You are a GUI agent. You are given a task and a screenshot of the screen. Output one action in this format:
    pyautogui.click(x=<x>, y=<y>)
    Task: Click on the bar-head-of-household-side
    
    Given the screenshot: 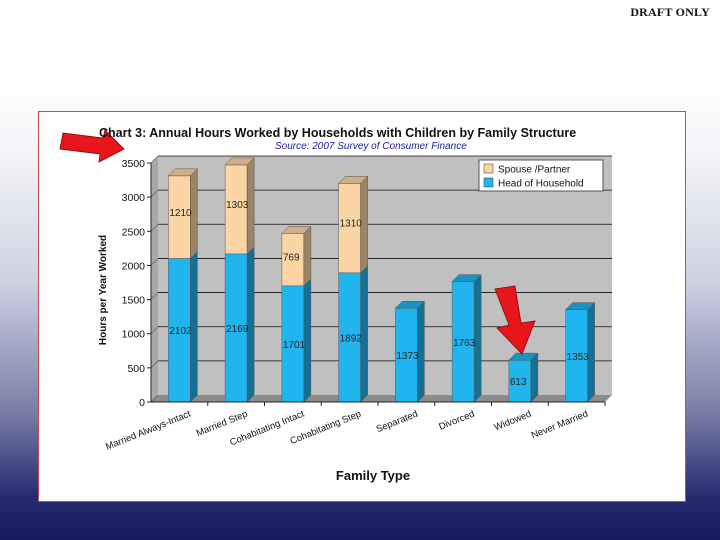 What is the action you would take?
    pyautogui.click(x=534, y=377)
    